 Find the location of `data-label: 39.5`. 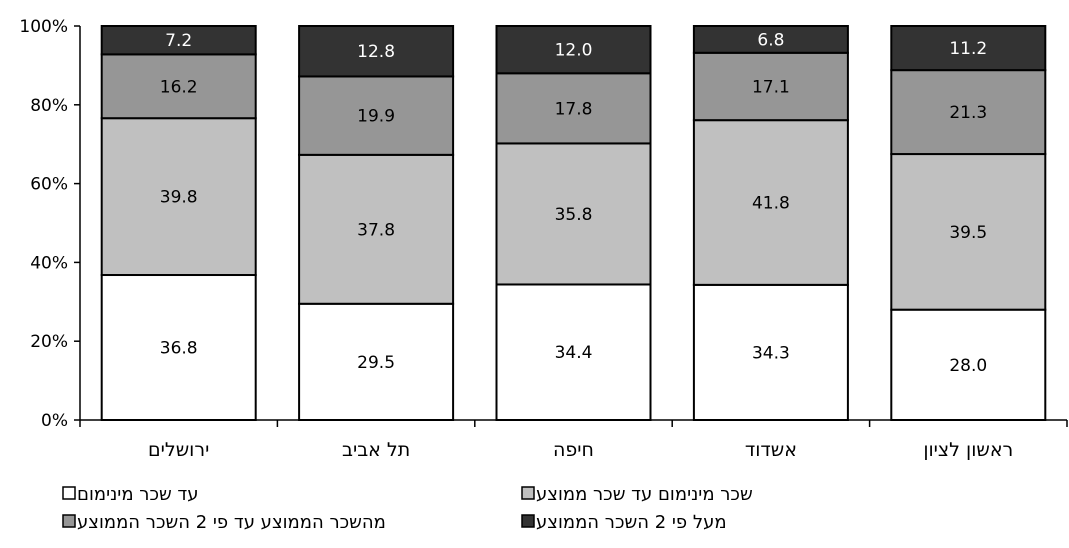

data-label: 39.5 is located at coordinates (968, 233).